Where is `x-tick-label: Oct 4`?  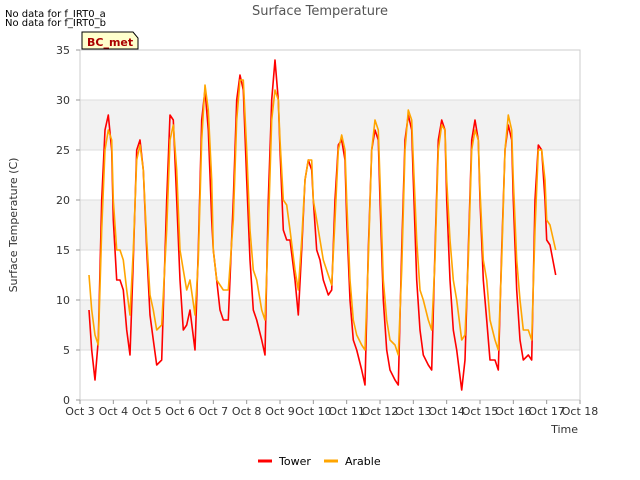 x-tick-label: Oct 4 is located at coordinates (114, 411).